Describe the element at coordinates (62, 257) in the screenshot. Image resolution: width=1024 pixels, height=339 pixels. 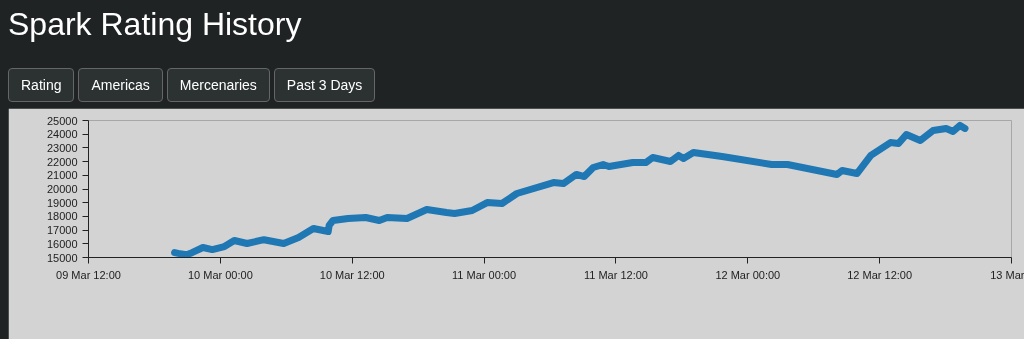
I see `y-tick-label: 15000` at that location.